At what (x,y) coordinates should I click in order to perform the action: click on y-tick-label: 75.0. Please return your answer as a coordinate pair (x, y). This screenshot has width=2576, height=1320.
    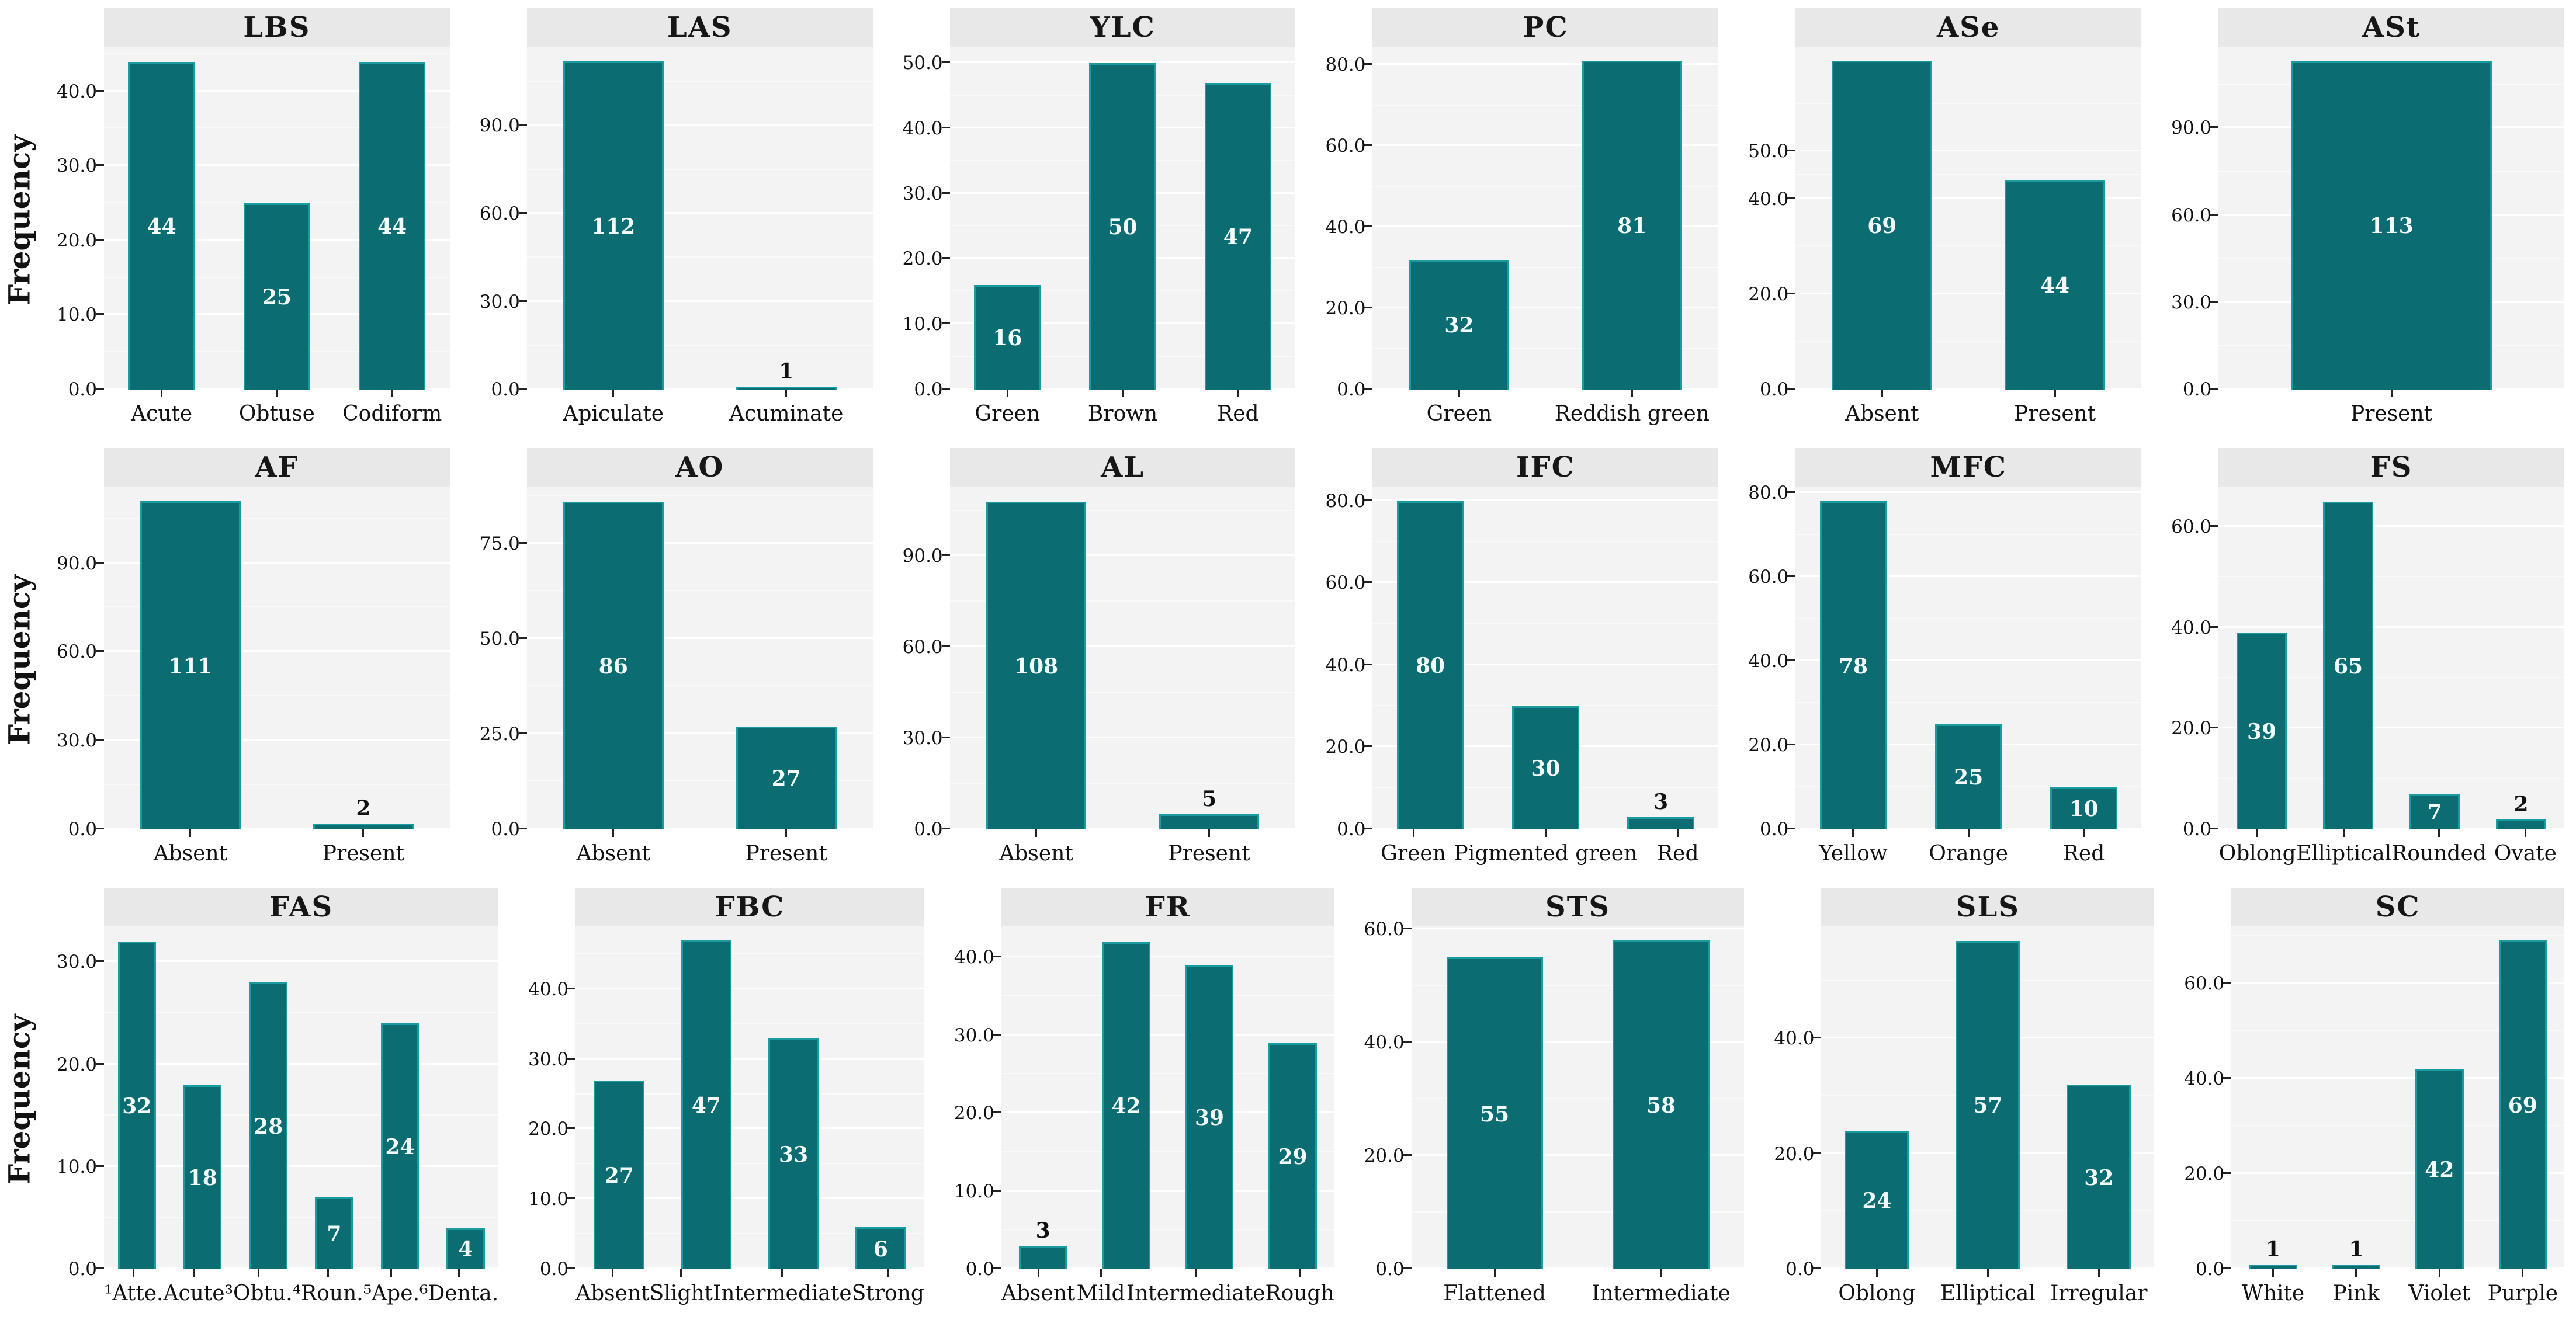
    Looking at the image, I should click on (499, 543).